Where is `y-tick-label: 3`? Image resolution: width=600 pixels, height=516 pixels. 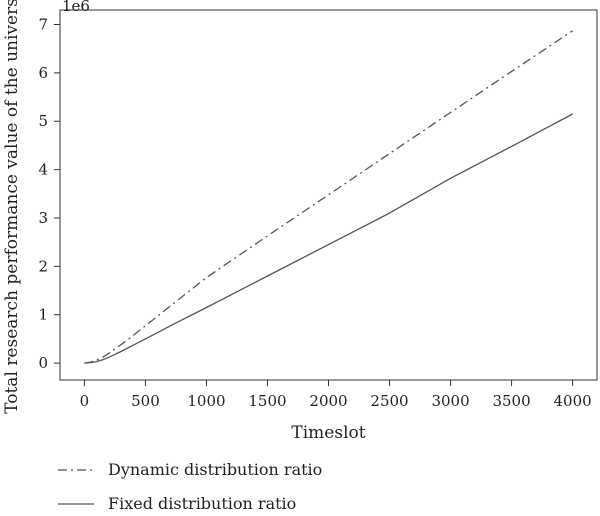
y-tick-label: 3 is located at coordinates (43, 218).